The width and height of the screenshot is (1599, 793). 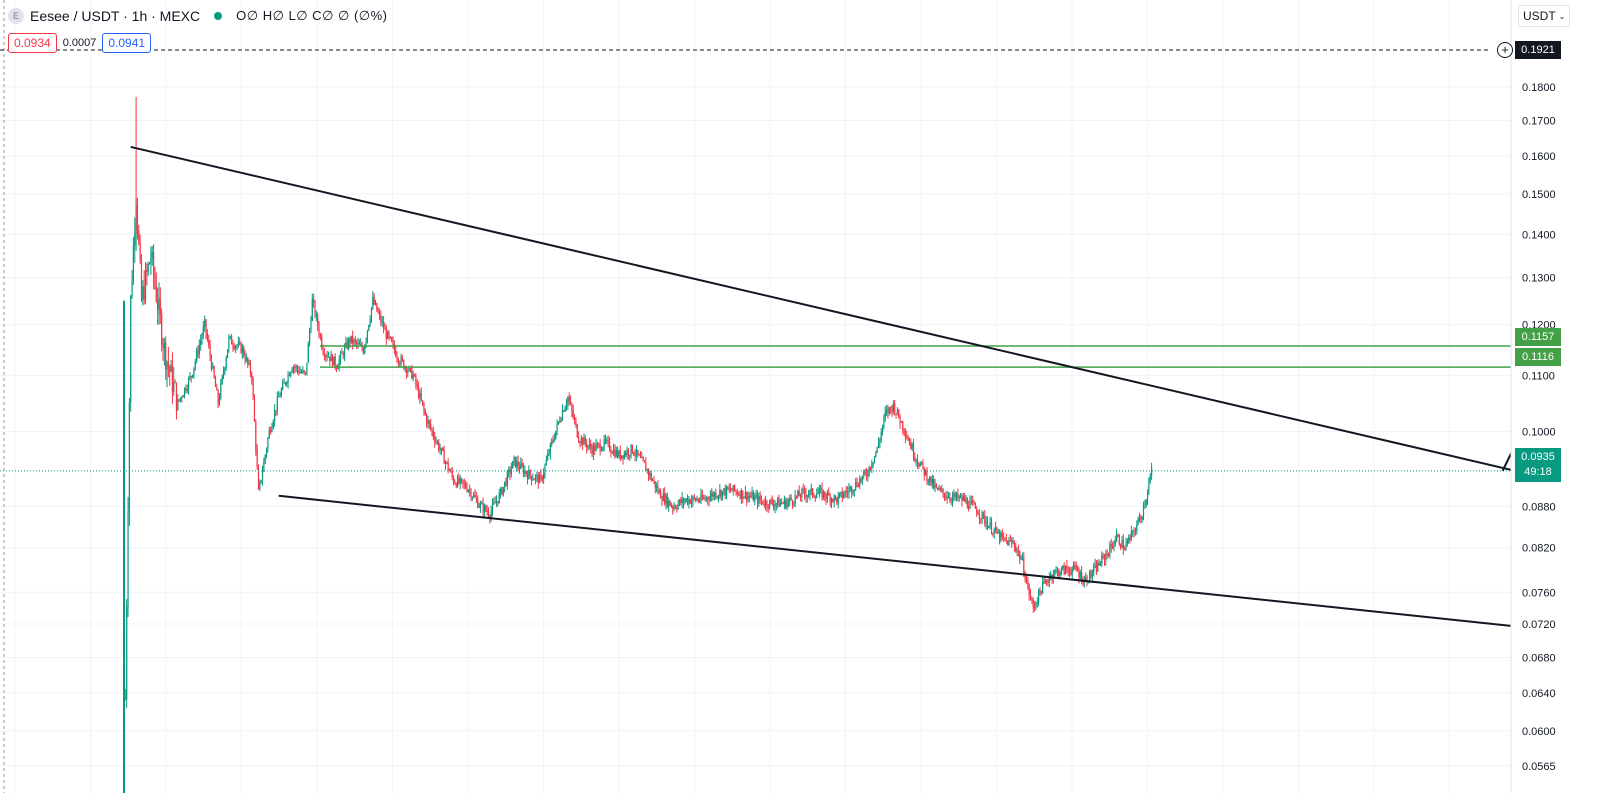 What do you see at coordinates (1505, 50) in the screenshot?
I see `add-alert-icon: +` at bounding box center [1505, 50].